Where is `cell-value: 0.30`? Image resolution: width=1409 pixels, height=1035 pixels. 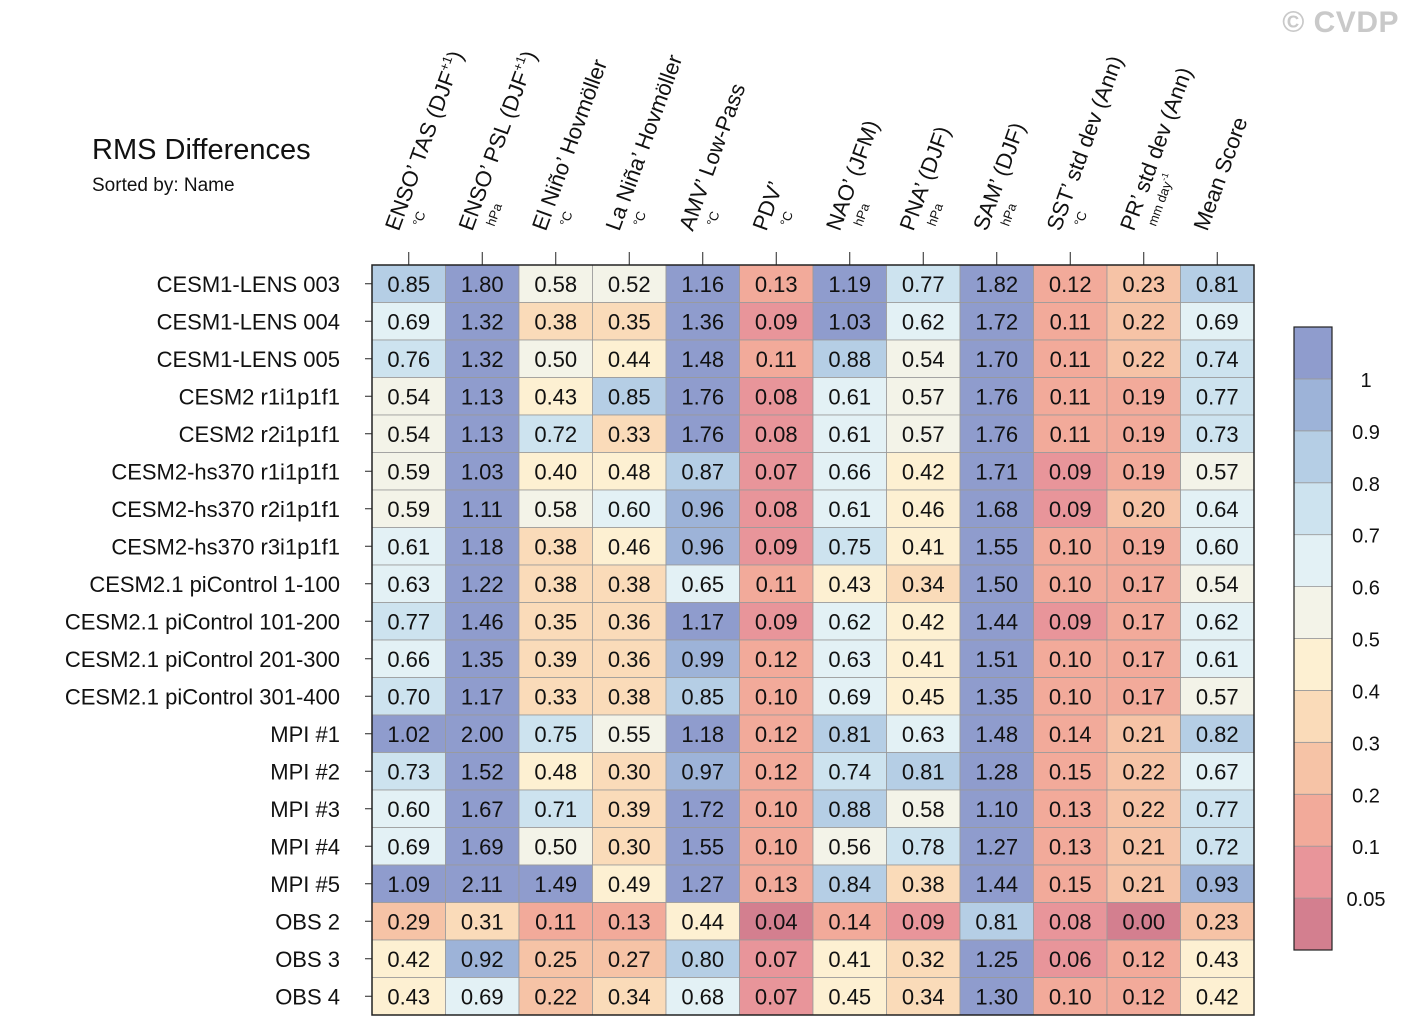
cell-value: 0.30 is located at coordinates (629, 846).